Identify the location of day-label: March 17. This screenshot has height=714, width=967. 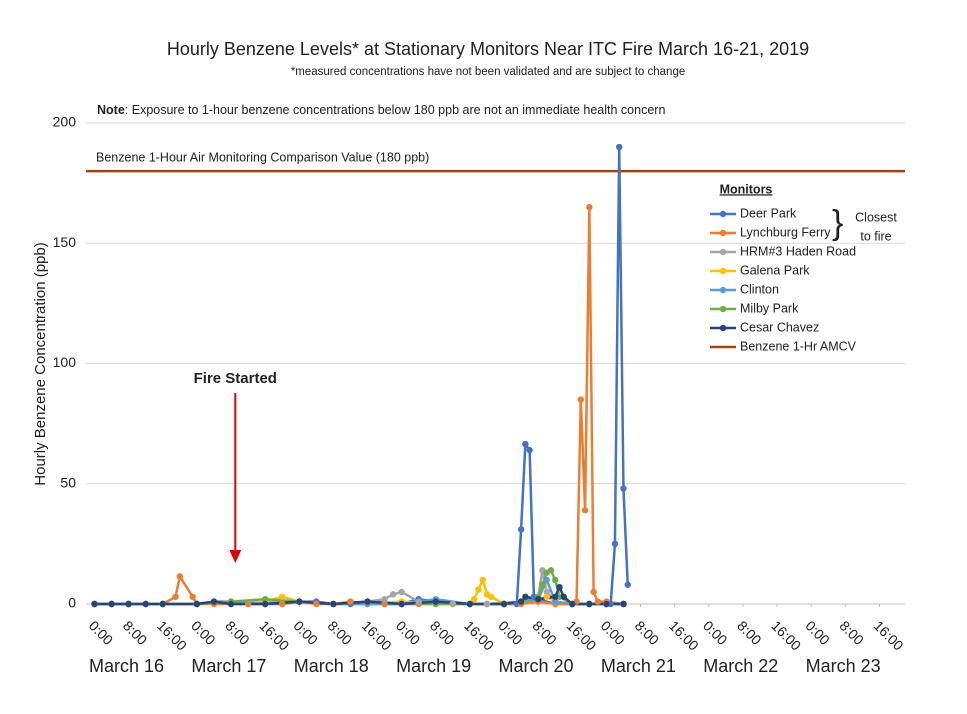
(228, 666).